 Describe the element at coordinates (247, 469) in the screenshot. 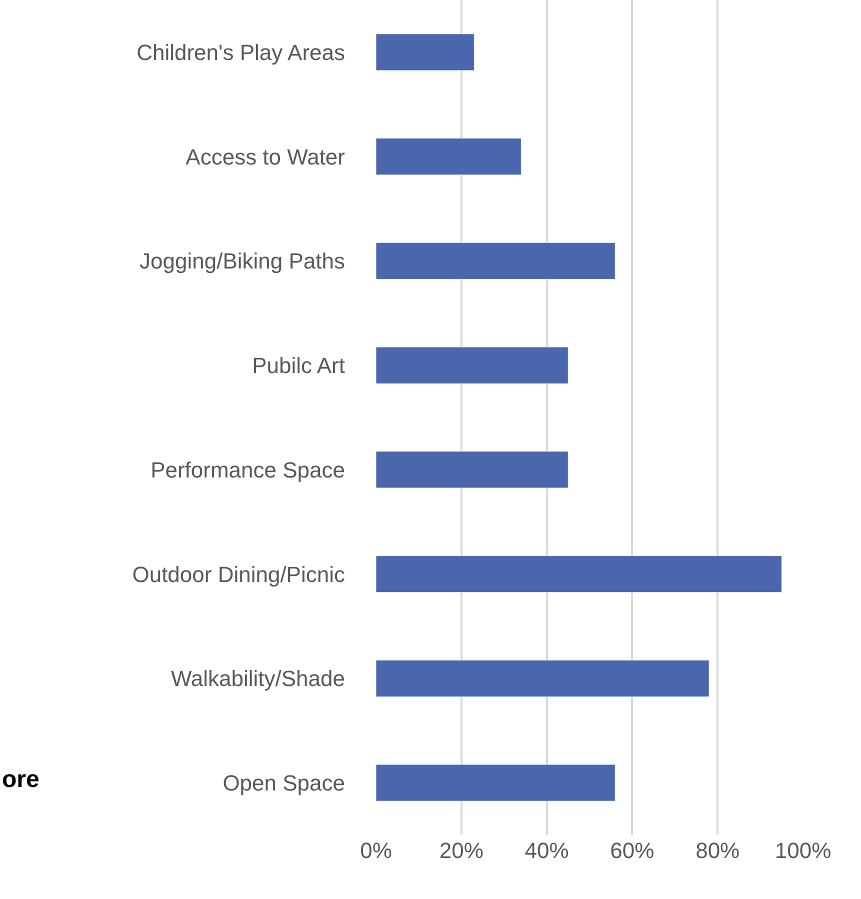

I see `y-tick-label: Performance Space` at that location.